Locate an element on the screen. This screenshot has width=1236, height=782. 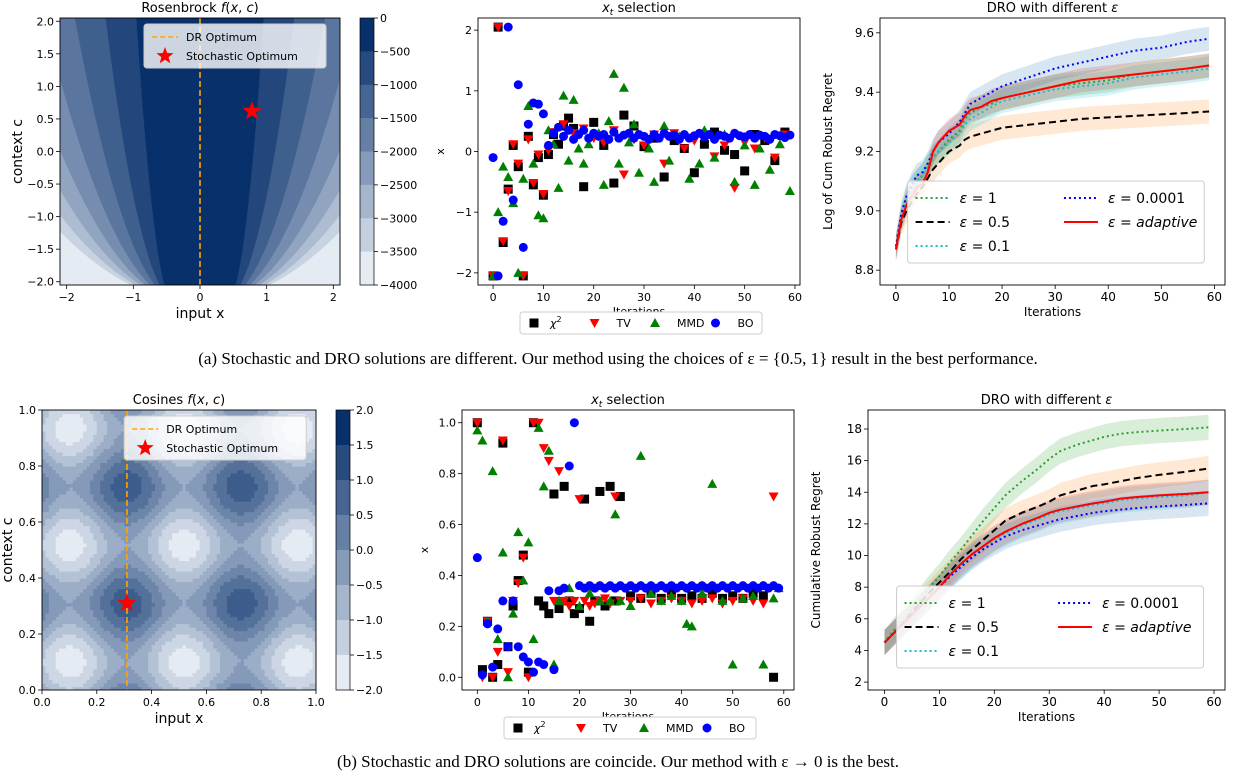
mmd-point is located at coordinates (503, 166).